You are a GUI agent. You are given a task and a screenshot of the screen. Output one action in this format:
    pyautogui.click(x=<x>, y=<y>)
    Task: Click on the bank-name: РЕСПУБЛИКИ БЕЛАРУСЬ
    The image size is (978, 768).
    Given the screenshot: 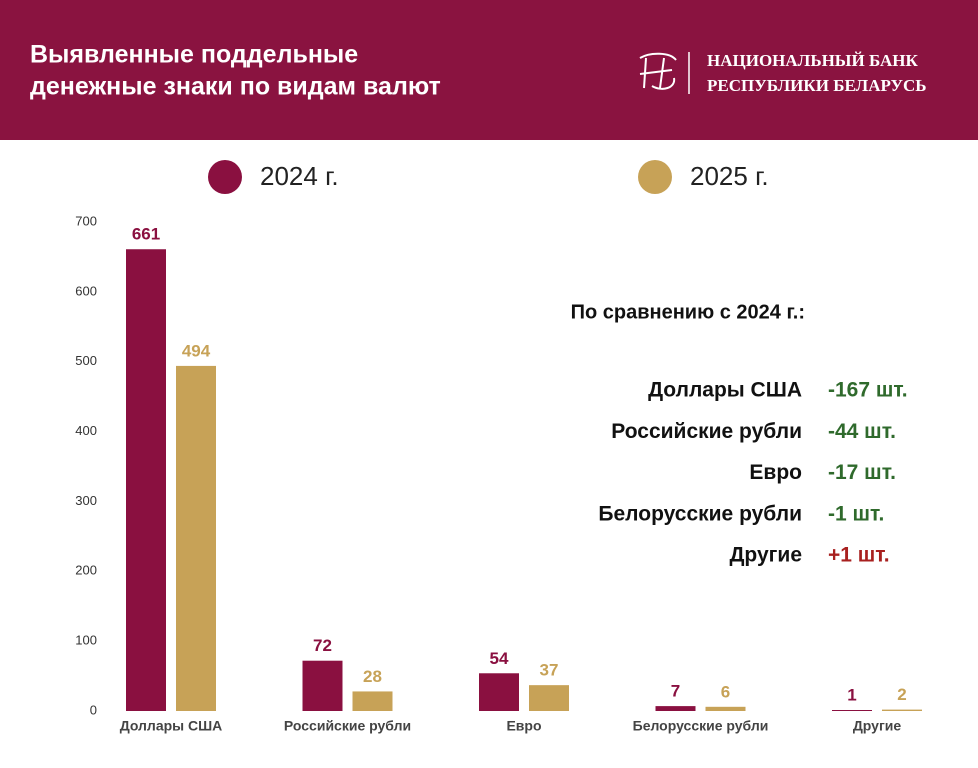 What is the action you would take?
    pyautogui.click(x=816, y=85)
    